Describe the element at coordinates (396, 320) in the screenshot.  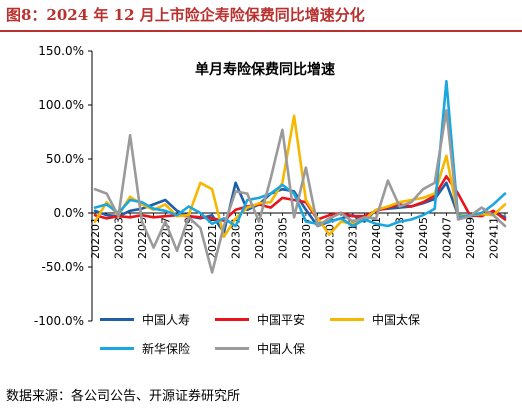
I see `legend-label: 中国太保` at that location.